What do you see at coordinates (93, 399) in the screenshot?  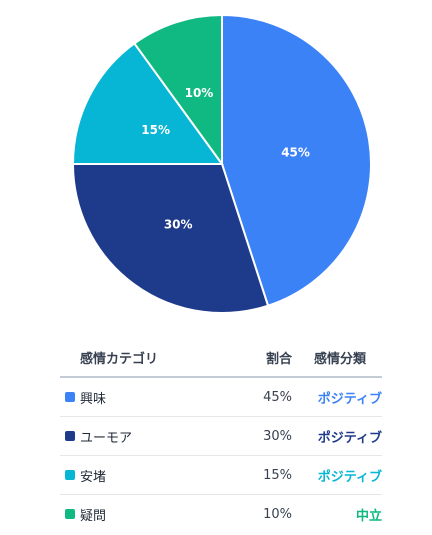 I see `row-category: 興味` at bounding box center [93, 399].